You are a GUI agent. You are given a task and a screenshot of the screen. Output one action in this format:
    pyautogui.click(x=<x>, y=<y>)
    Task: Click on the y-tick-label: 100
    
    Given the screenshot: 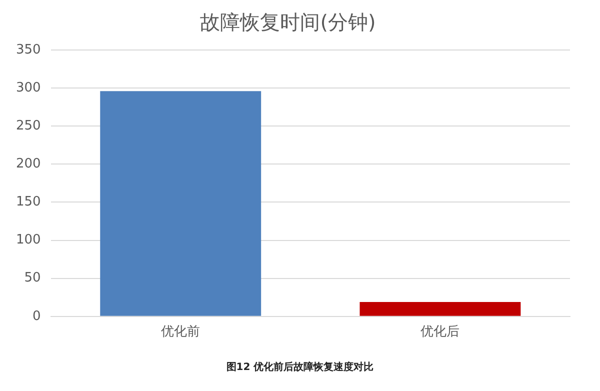 What is the action you would take?
    pyautogui.click(x=28, y=240)
    